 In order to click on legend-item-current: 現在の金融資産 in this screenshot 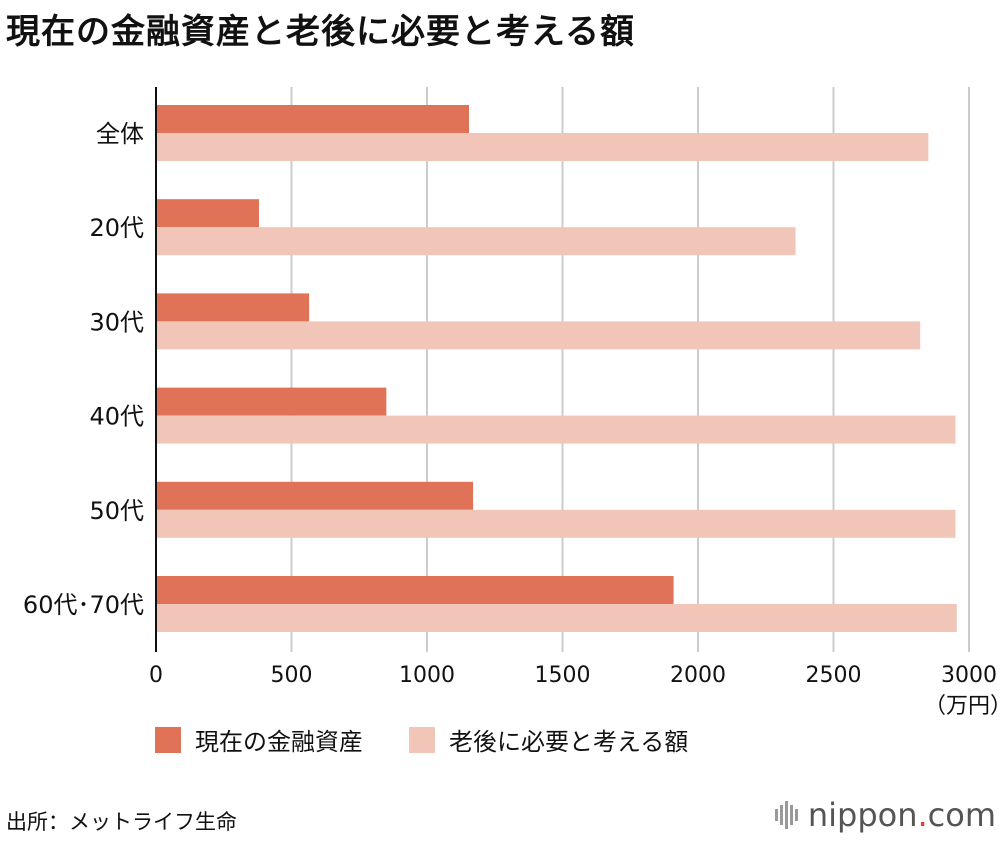, I will do `click(259, 739)`.